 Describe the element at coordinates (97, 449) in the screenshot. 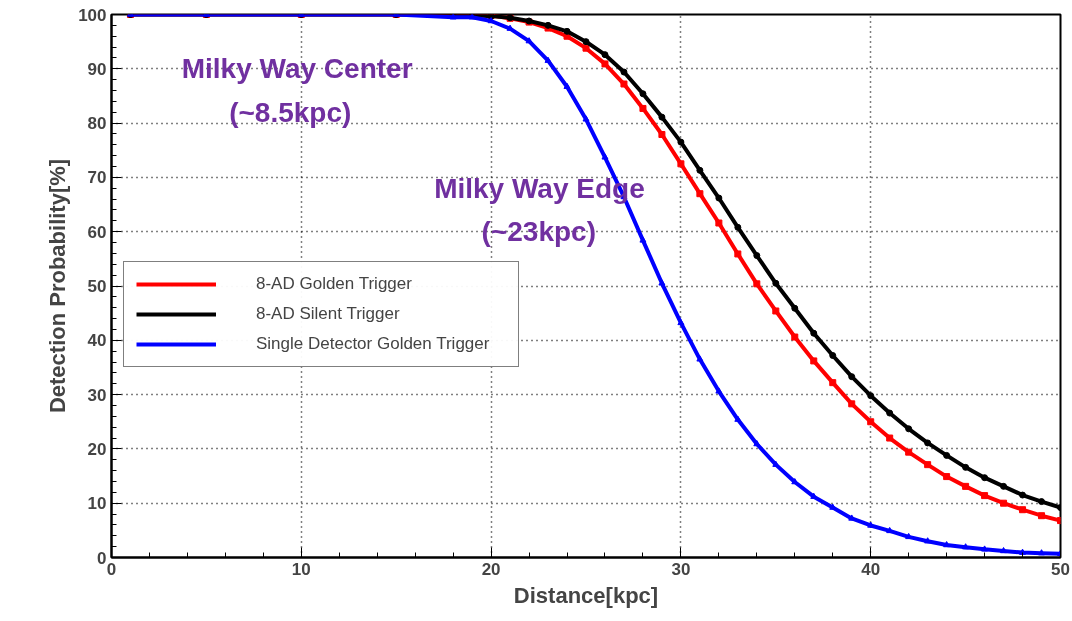

I see `y-tick-label: 20` at that location.